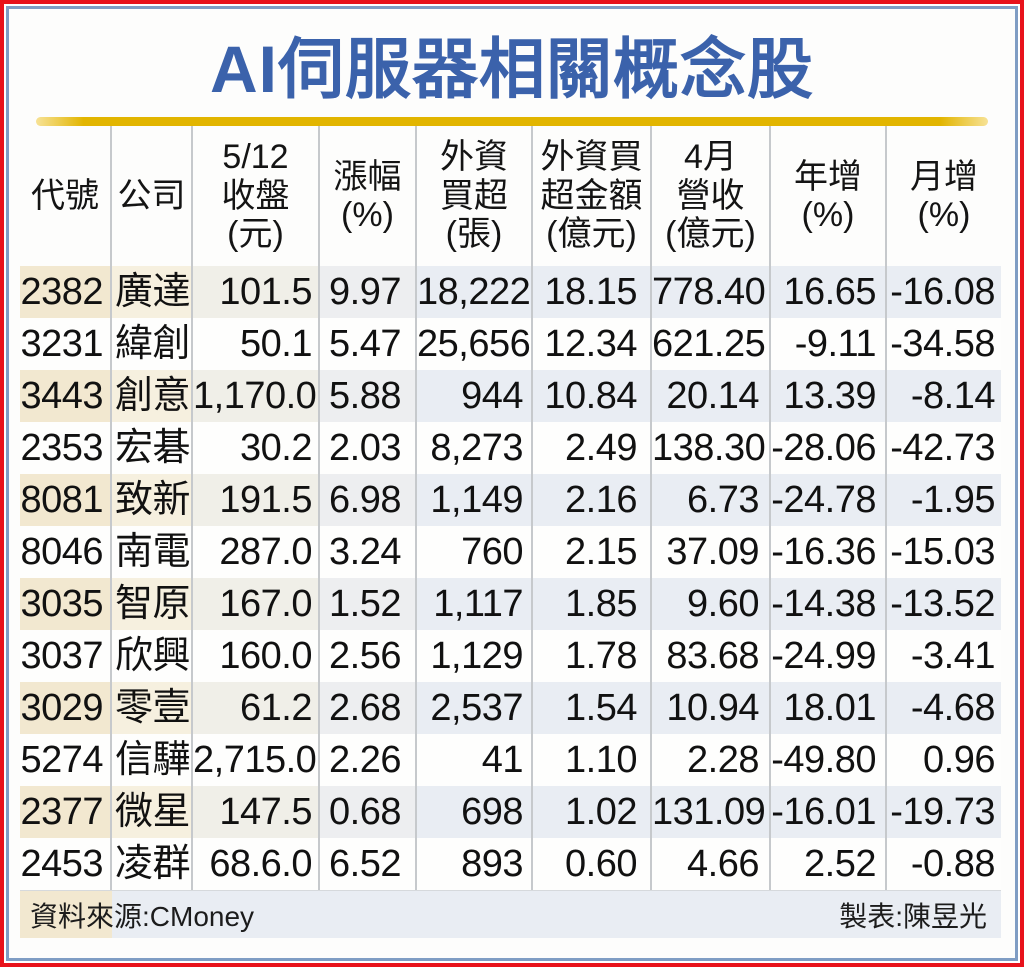  I want to click on april-revenue: 2.28, so click(711, 760).